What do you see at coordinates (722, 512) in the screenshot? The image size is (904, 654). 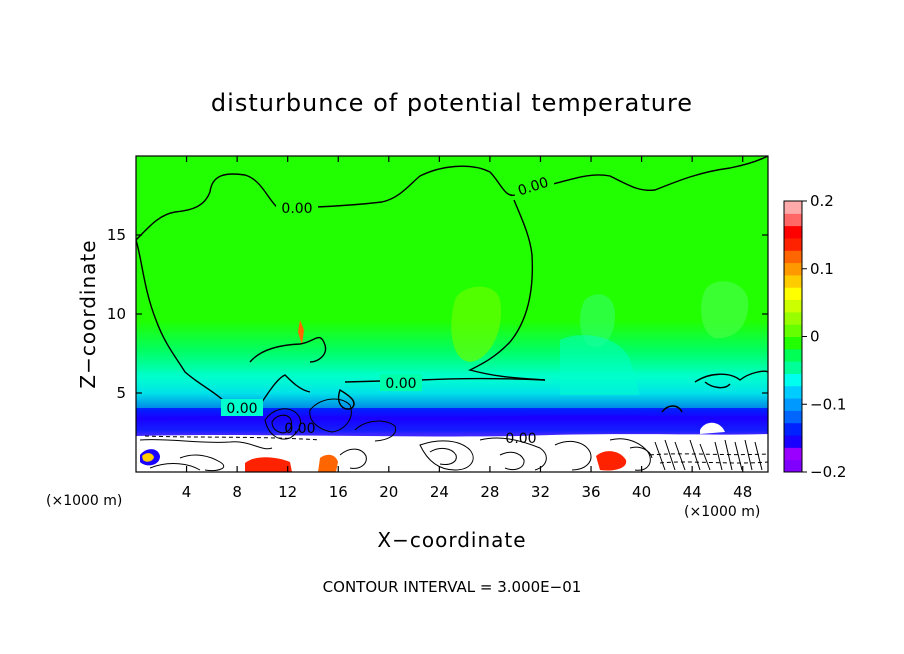 I see `x-unit-right: (×1000 m)` at bounding box center [722, 512].